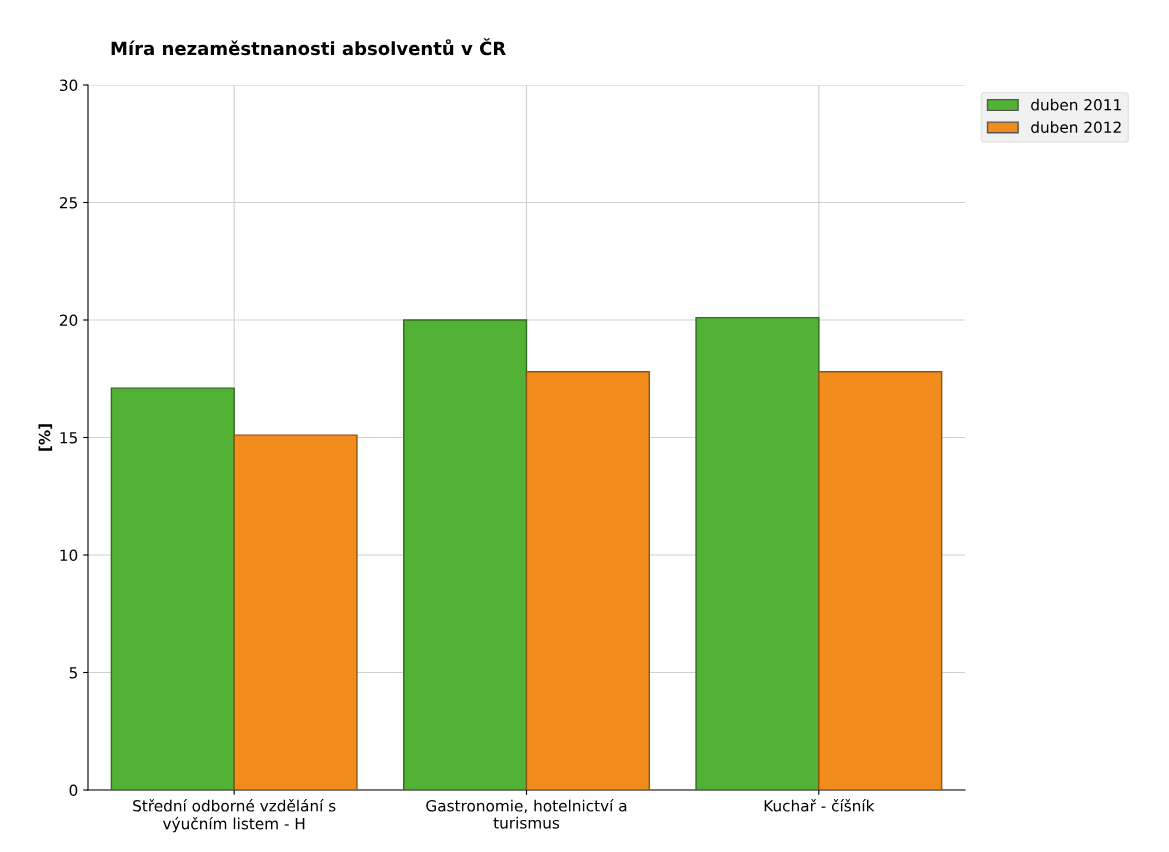 The height and width of the screenshot is (852, 1169). Describe the element at coordinates (819, 805) in the screenshot. I see `x-tick-label: Kuchař - číšník` at that location.